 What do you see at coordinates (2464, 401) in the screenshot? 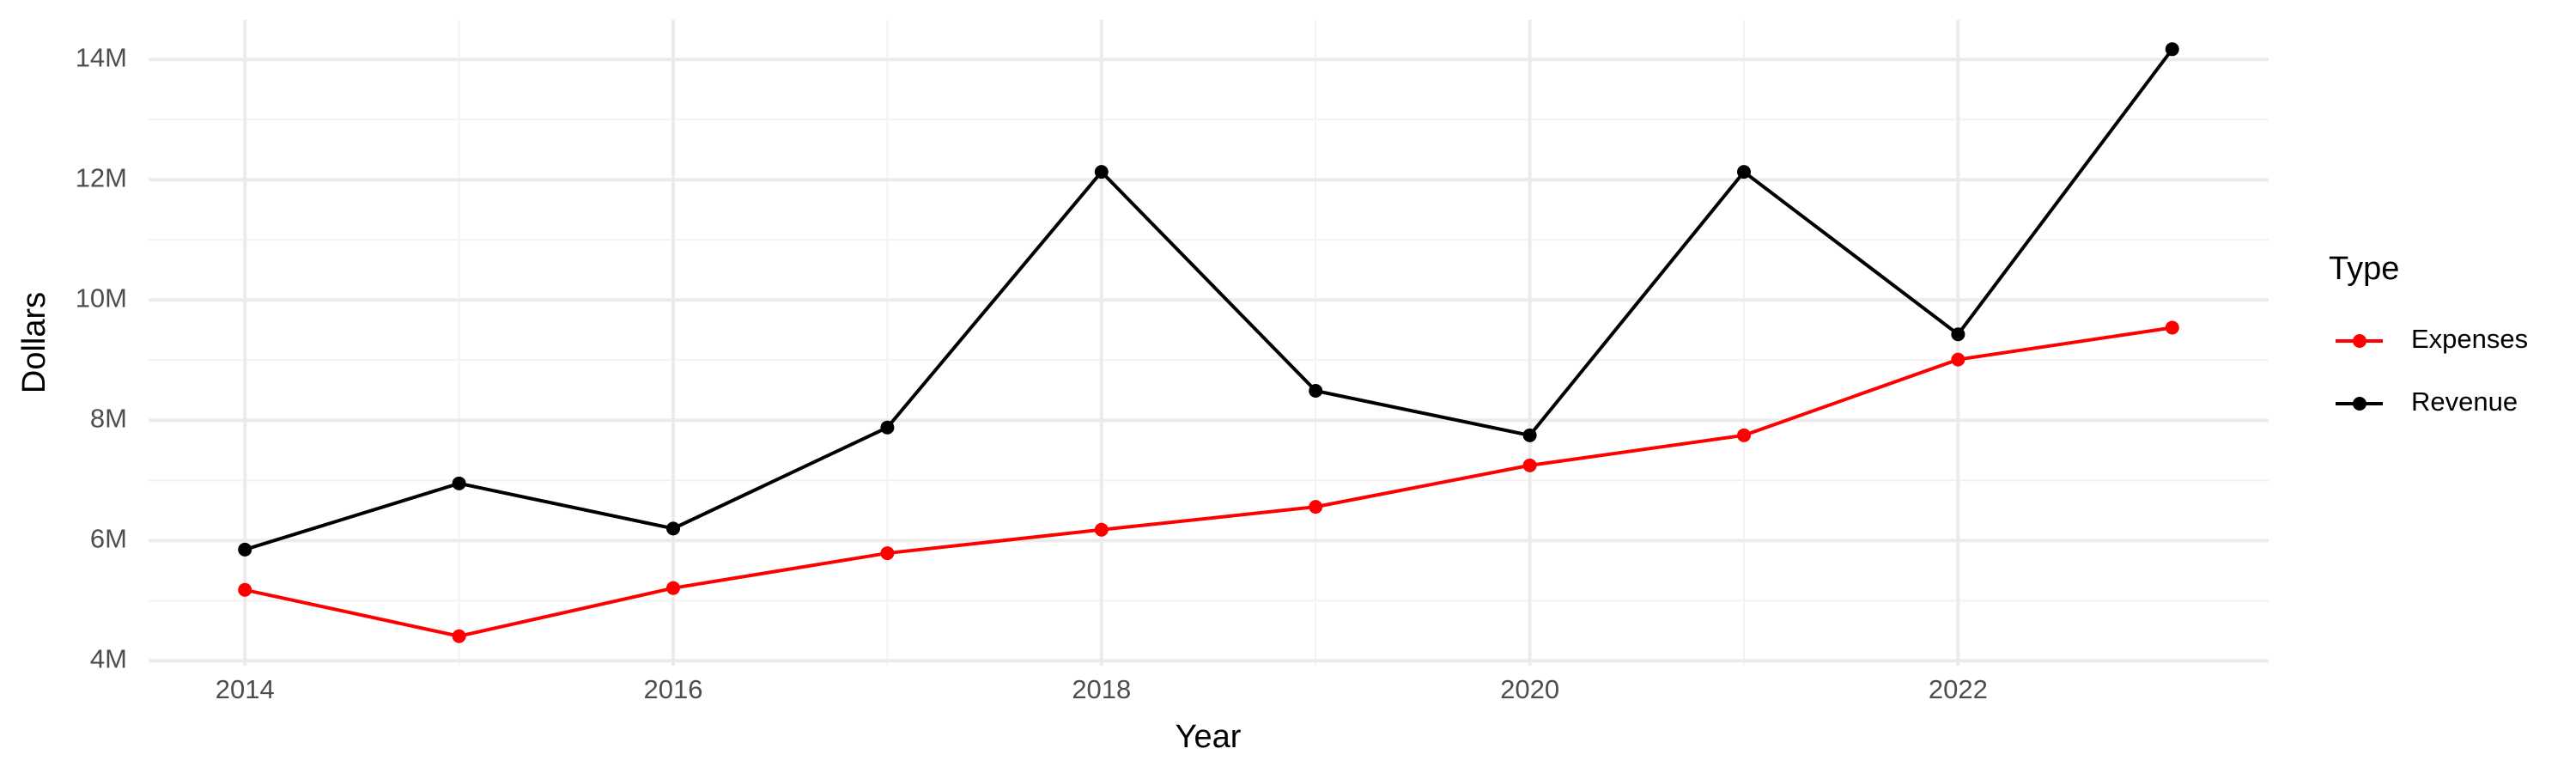
I see `legend-label: Revenue` at bounding box center [2464, 401].